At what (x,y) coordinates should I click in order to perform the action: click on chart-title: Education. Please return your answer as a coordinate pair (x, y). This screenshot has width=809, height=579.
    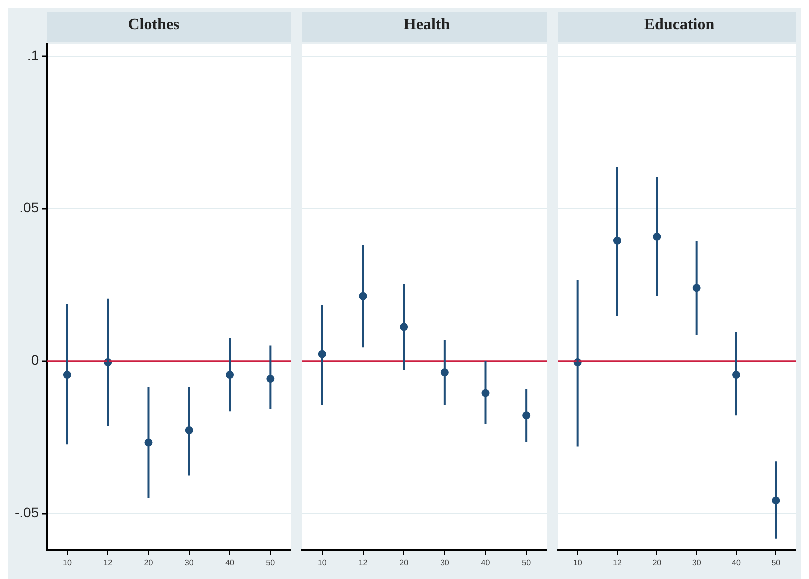
    Looking at the image, I should click on (679, 25).